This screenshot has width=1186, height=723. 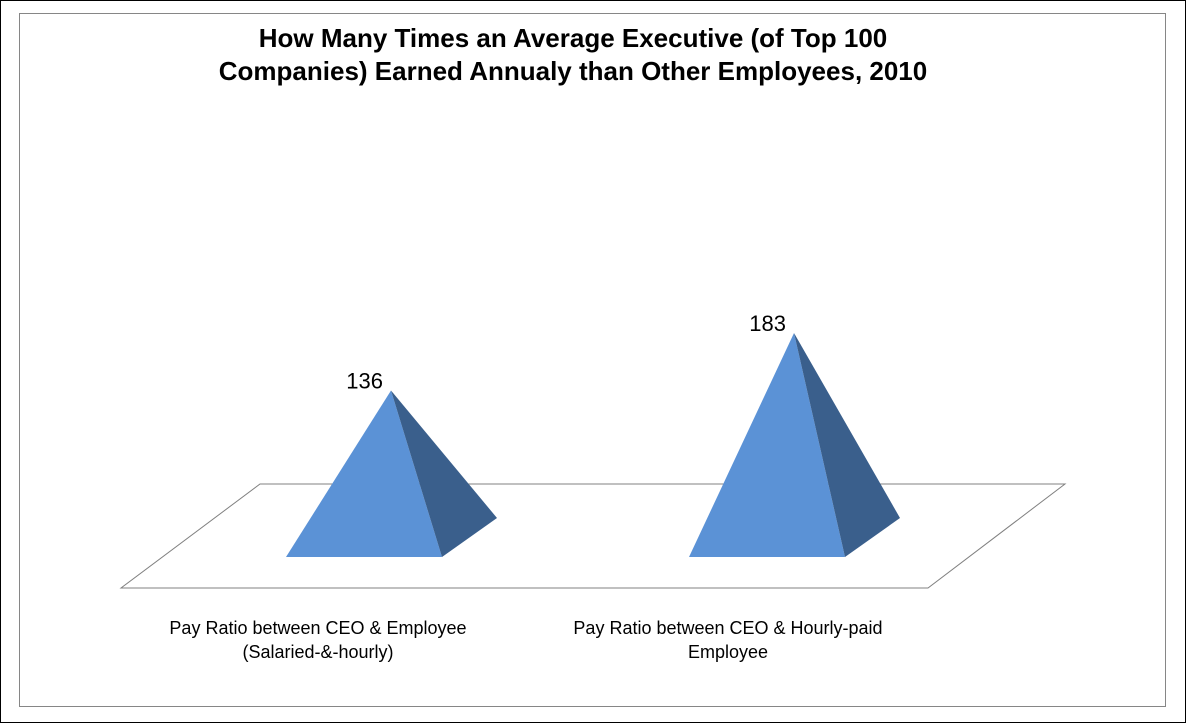 What do you see at coordinates (566, 352) in the screenshot?
I see `data-labels: 136 183` at bounding box center [566, 352].